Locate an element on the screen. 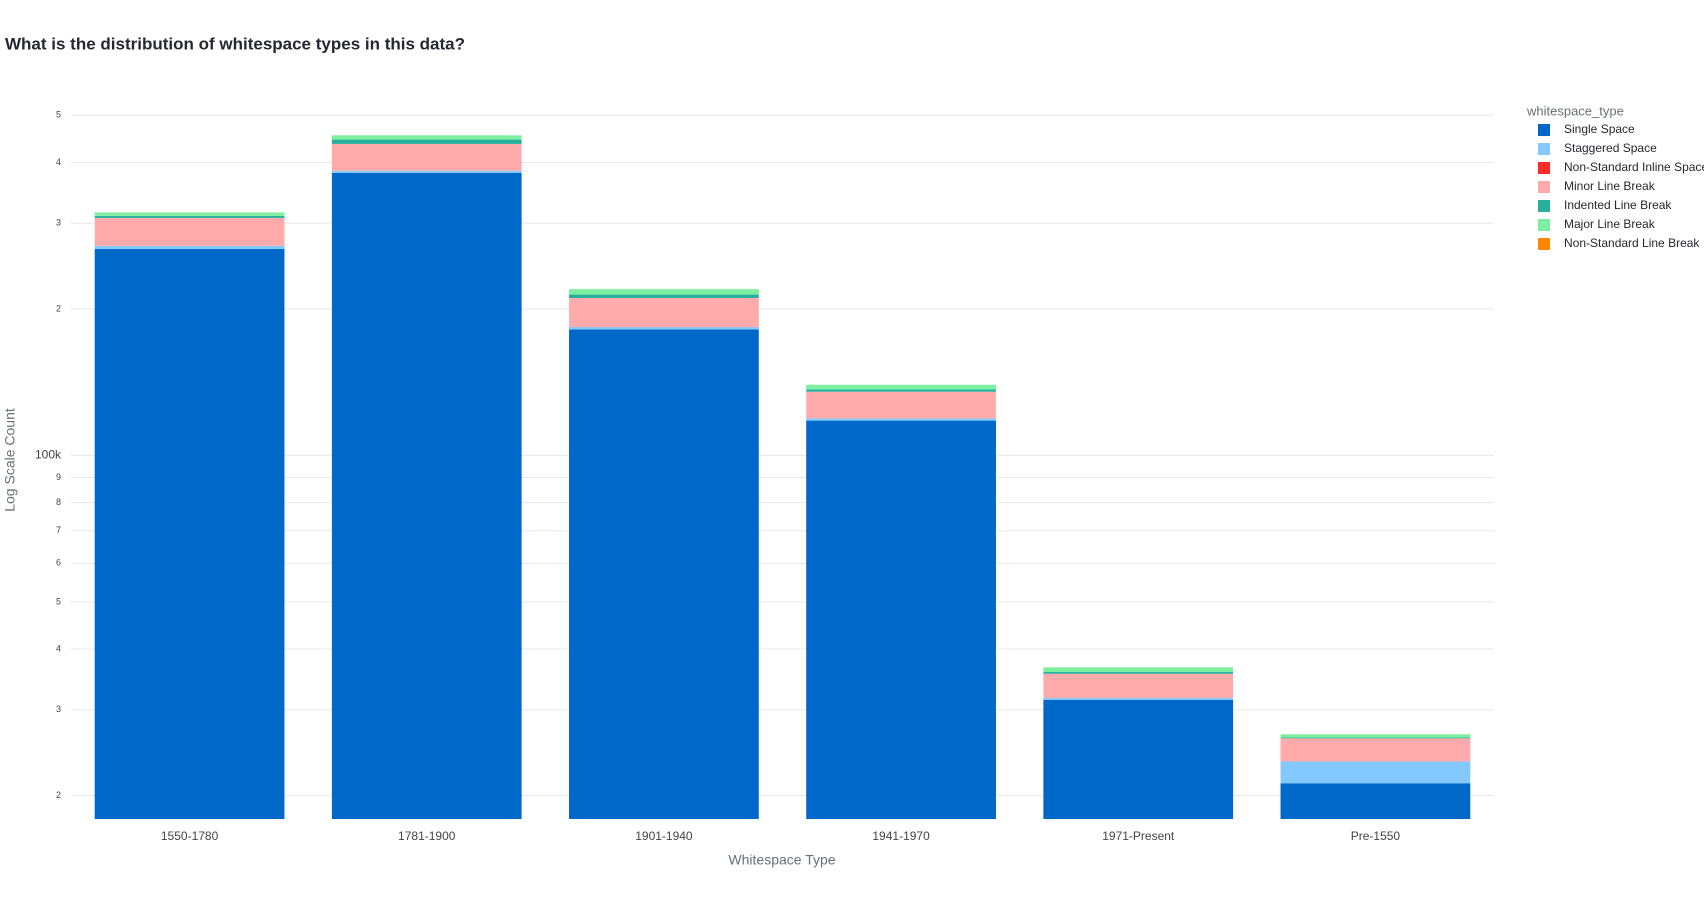  y-tick-label: 100k is located at coordinates (48, 455).